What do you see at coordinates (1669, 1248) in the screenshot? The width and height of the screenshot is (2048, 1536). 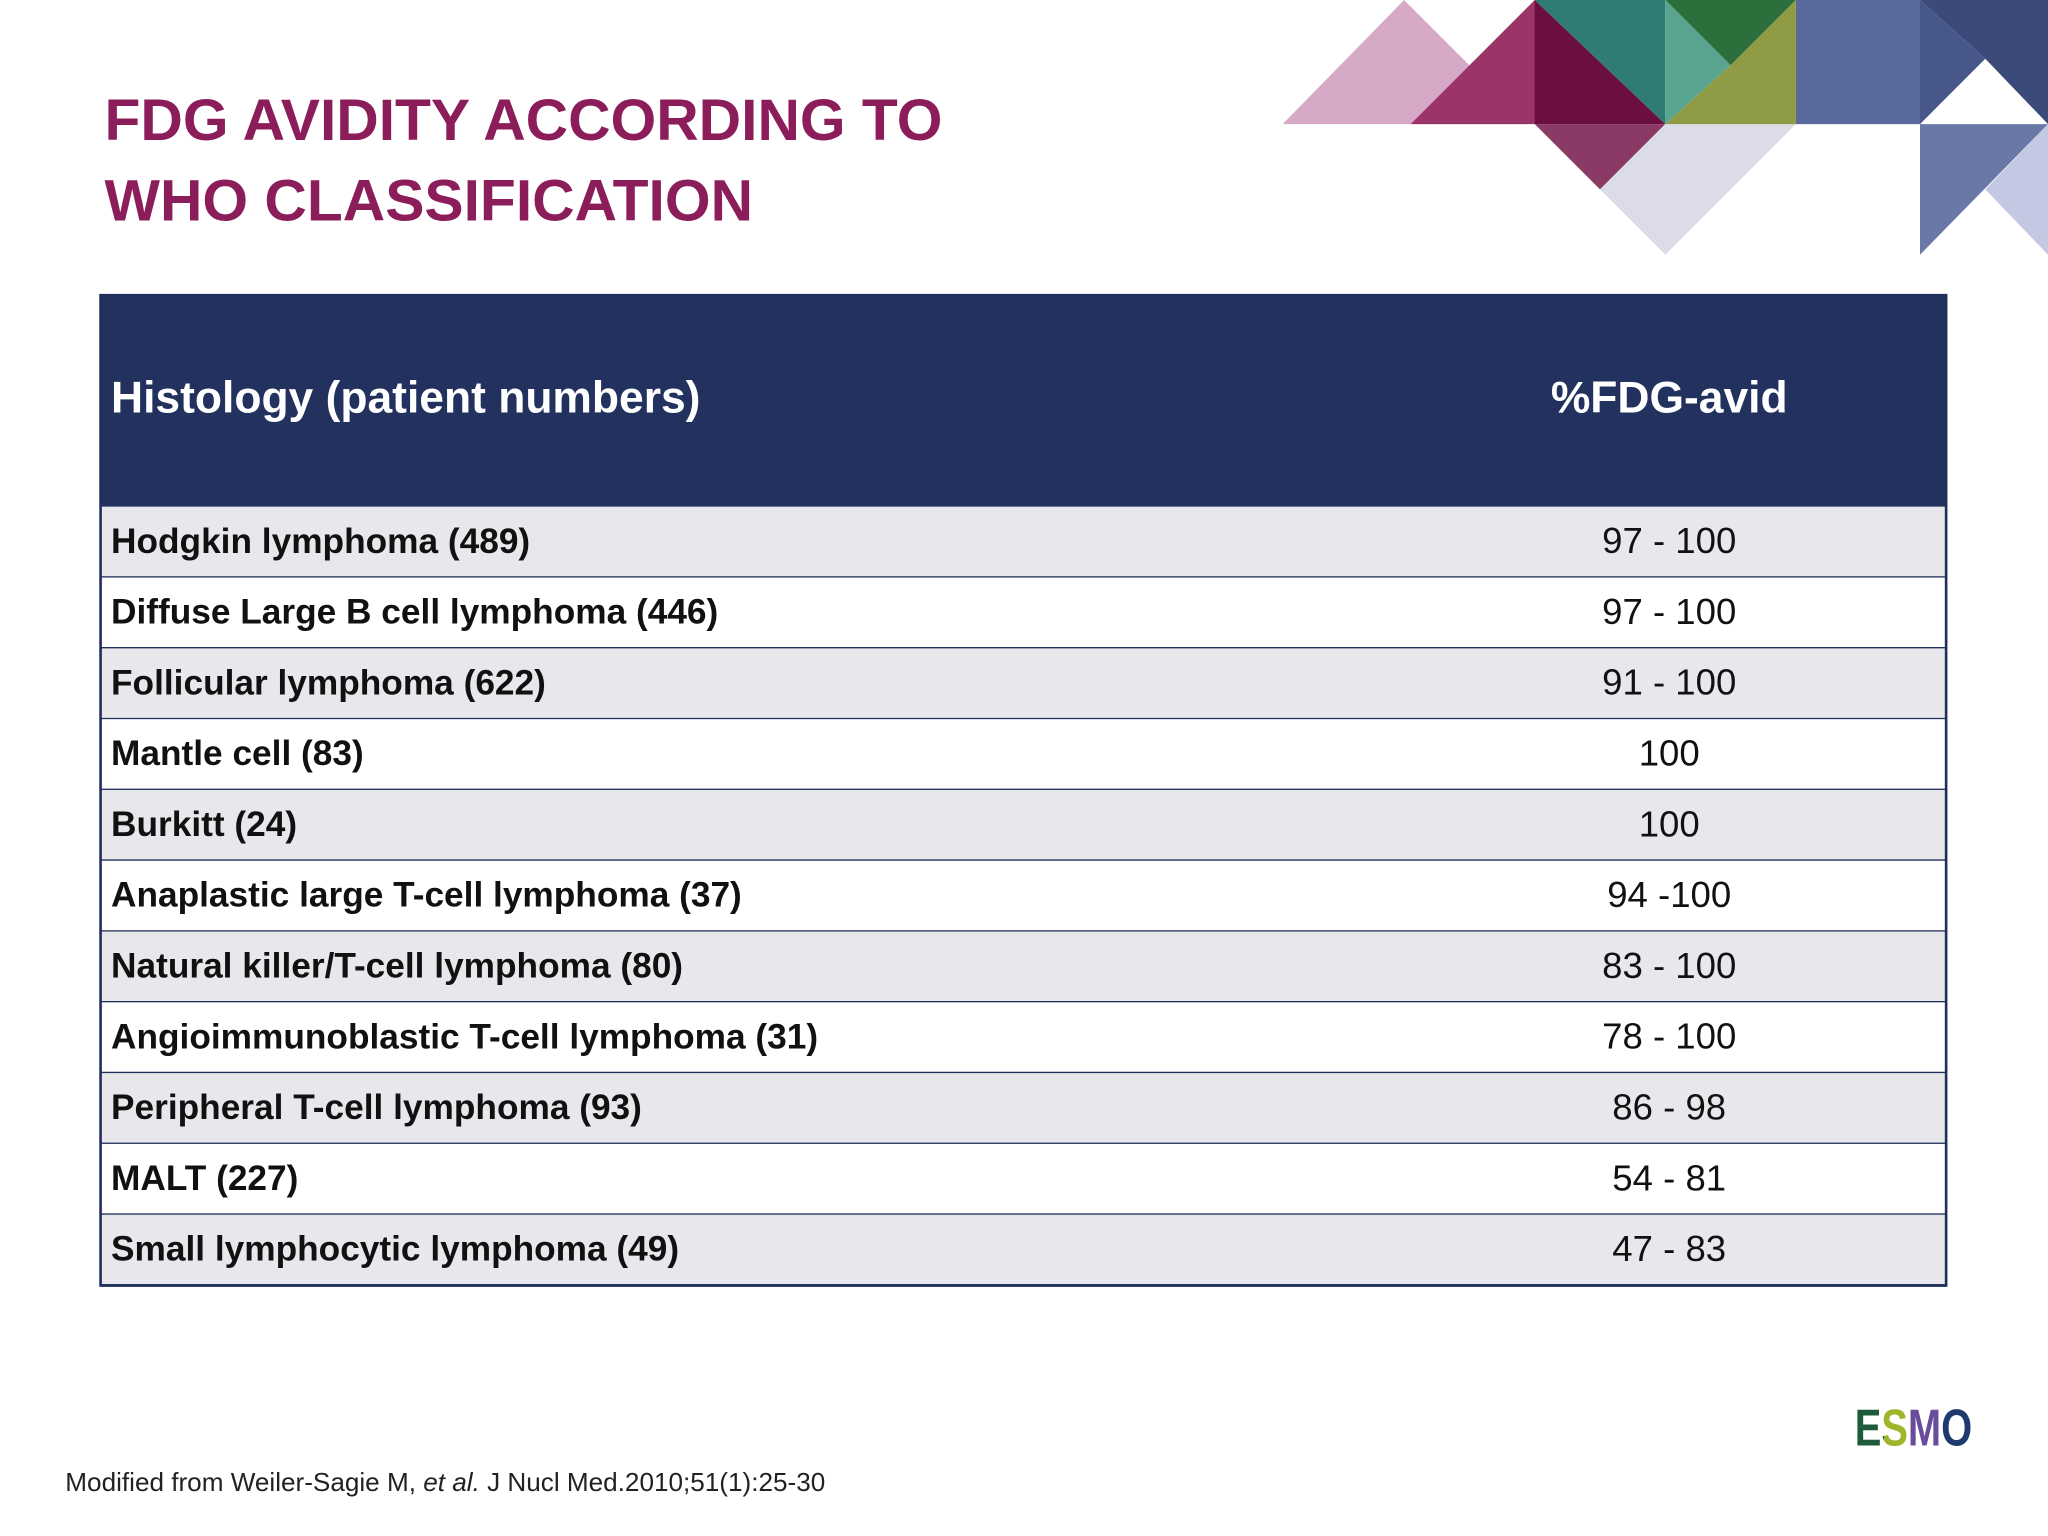 I see `cell: 47 - 83` at bounding box center [1669, 1248].